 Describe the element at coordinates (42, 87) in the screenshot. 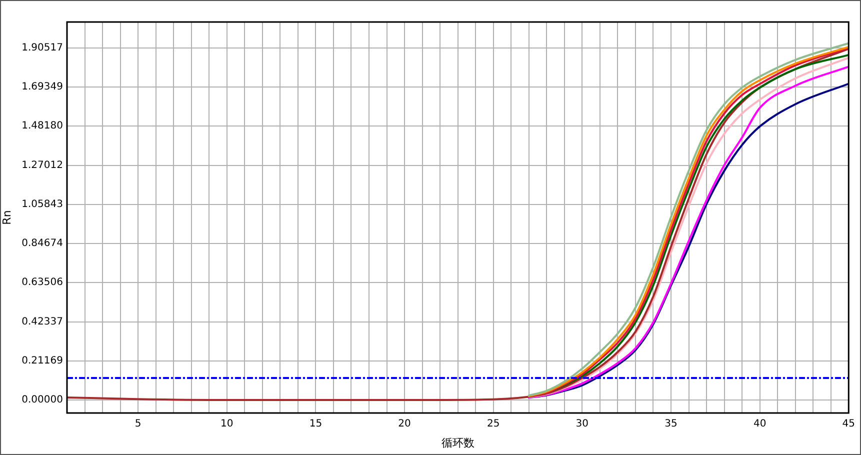

I see `y-tick-label: 1.69349` at that location.